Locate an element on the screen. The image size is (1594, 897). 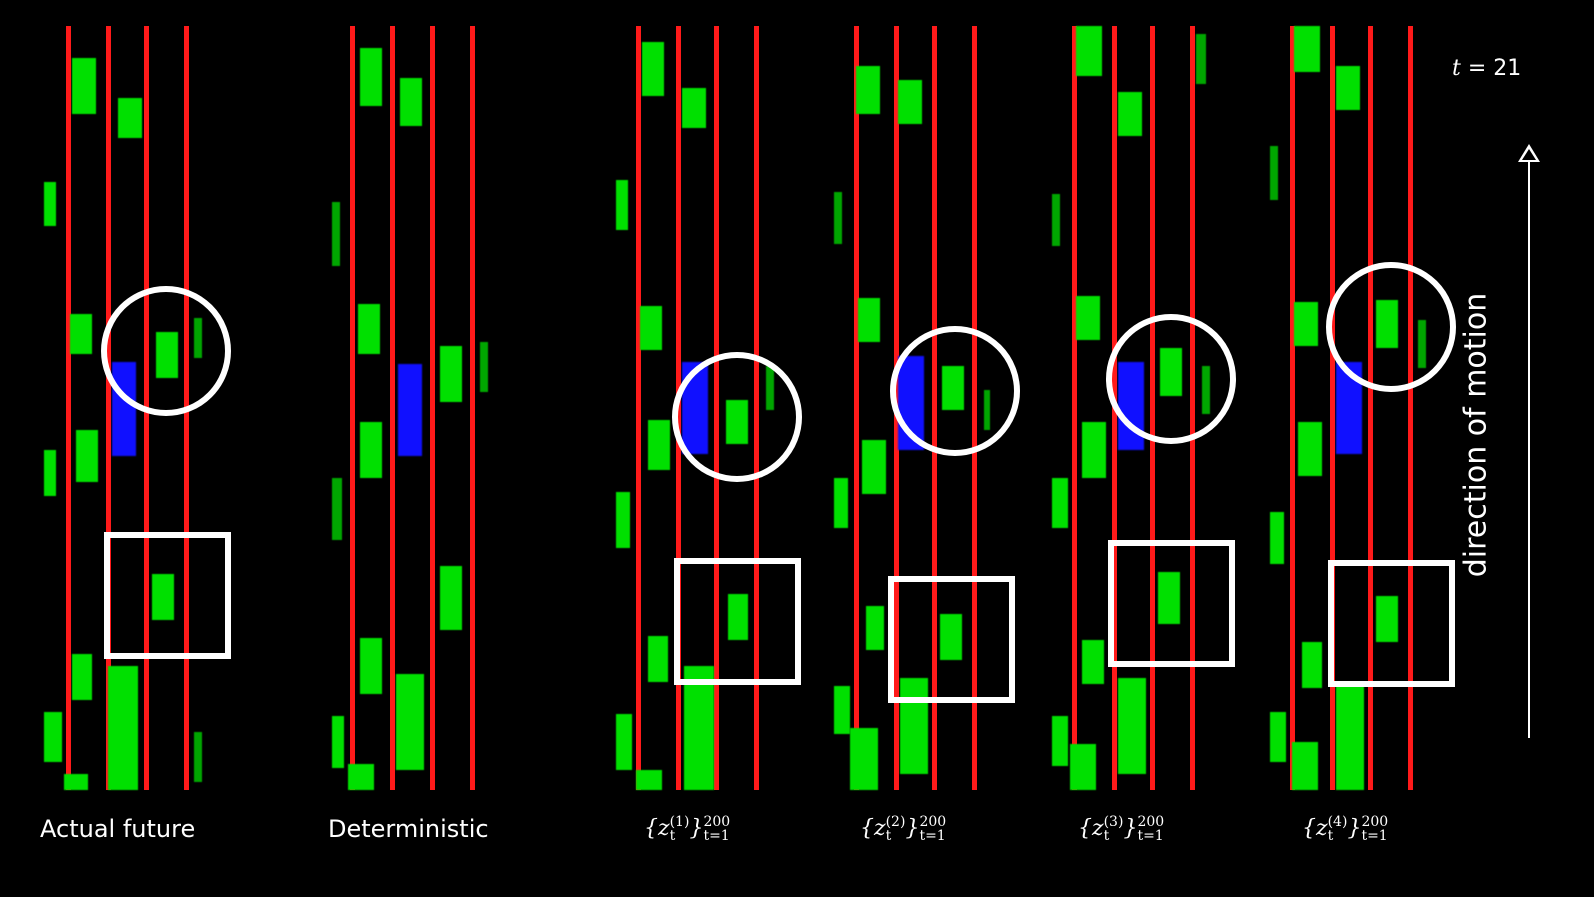
panel-actual-future is located at coordinates (135, 408).